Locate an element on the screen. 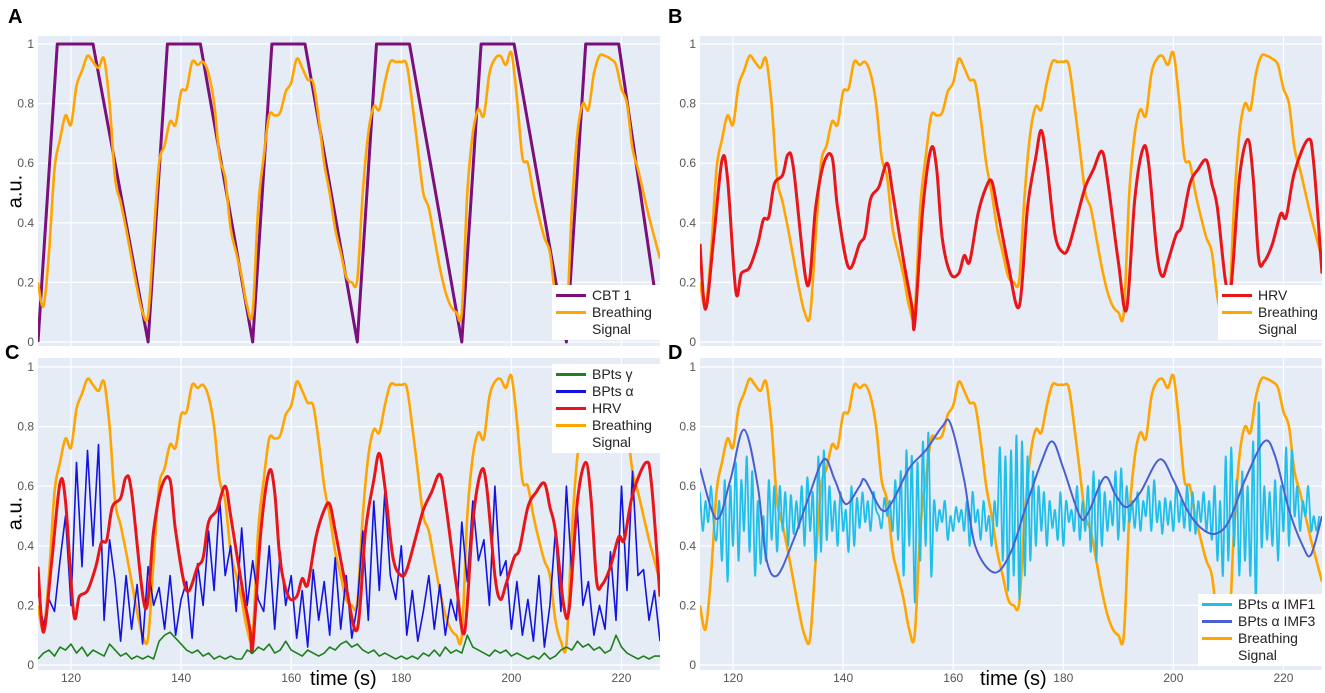  legend-c: BPts γ BPts α HRV Breathing Signal is located at coordinates (609, 408).